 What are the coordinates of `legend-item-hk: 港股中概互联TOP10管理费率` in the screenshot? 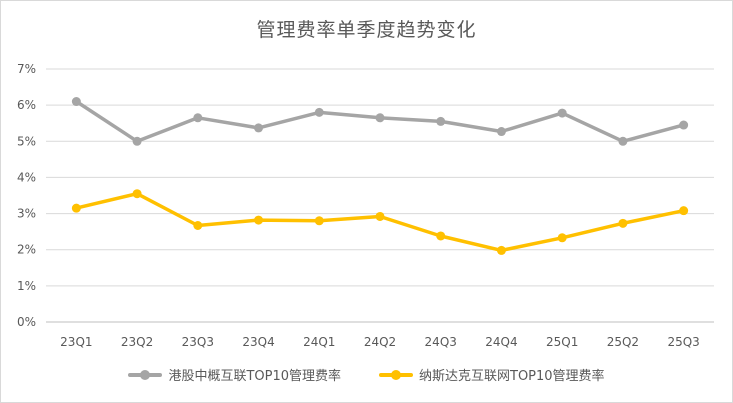 It's located at (234, 374).